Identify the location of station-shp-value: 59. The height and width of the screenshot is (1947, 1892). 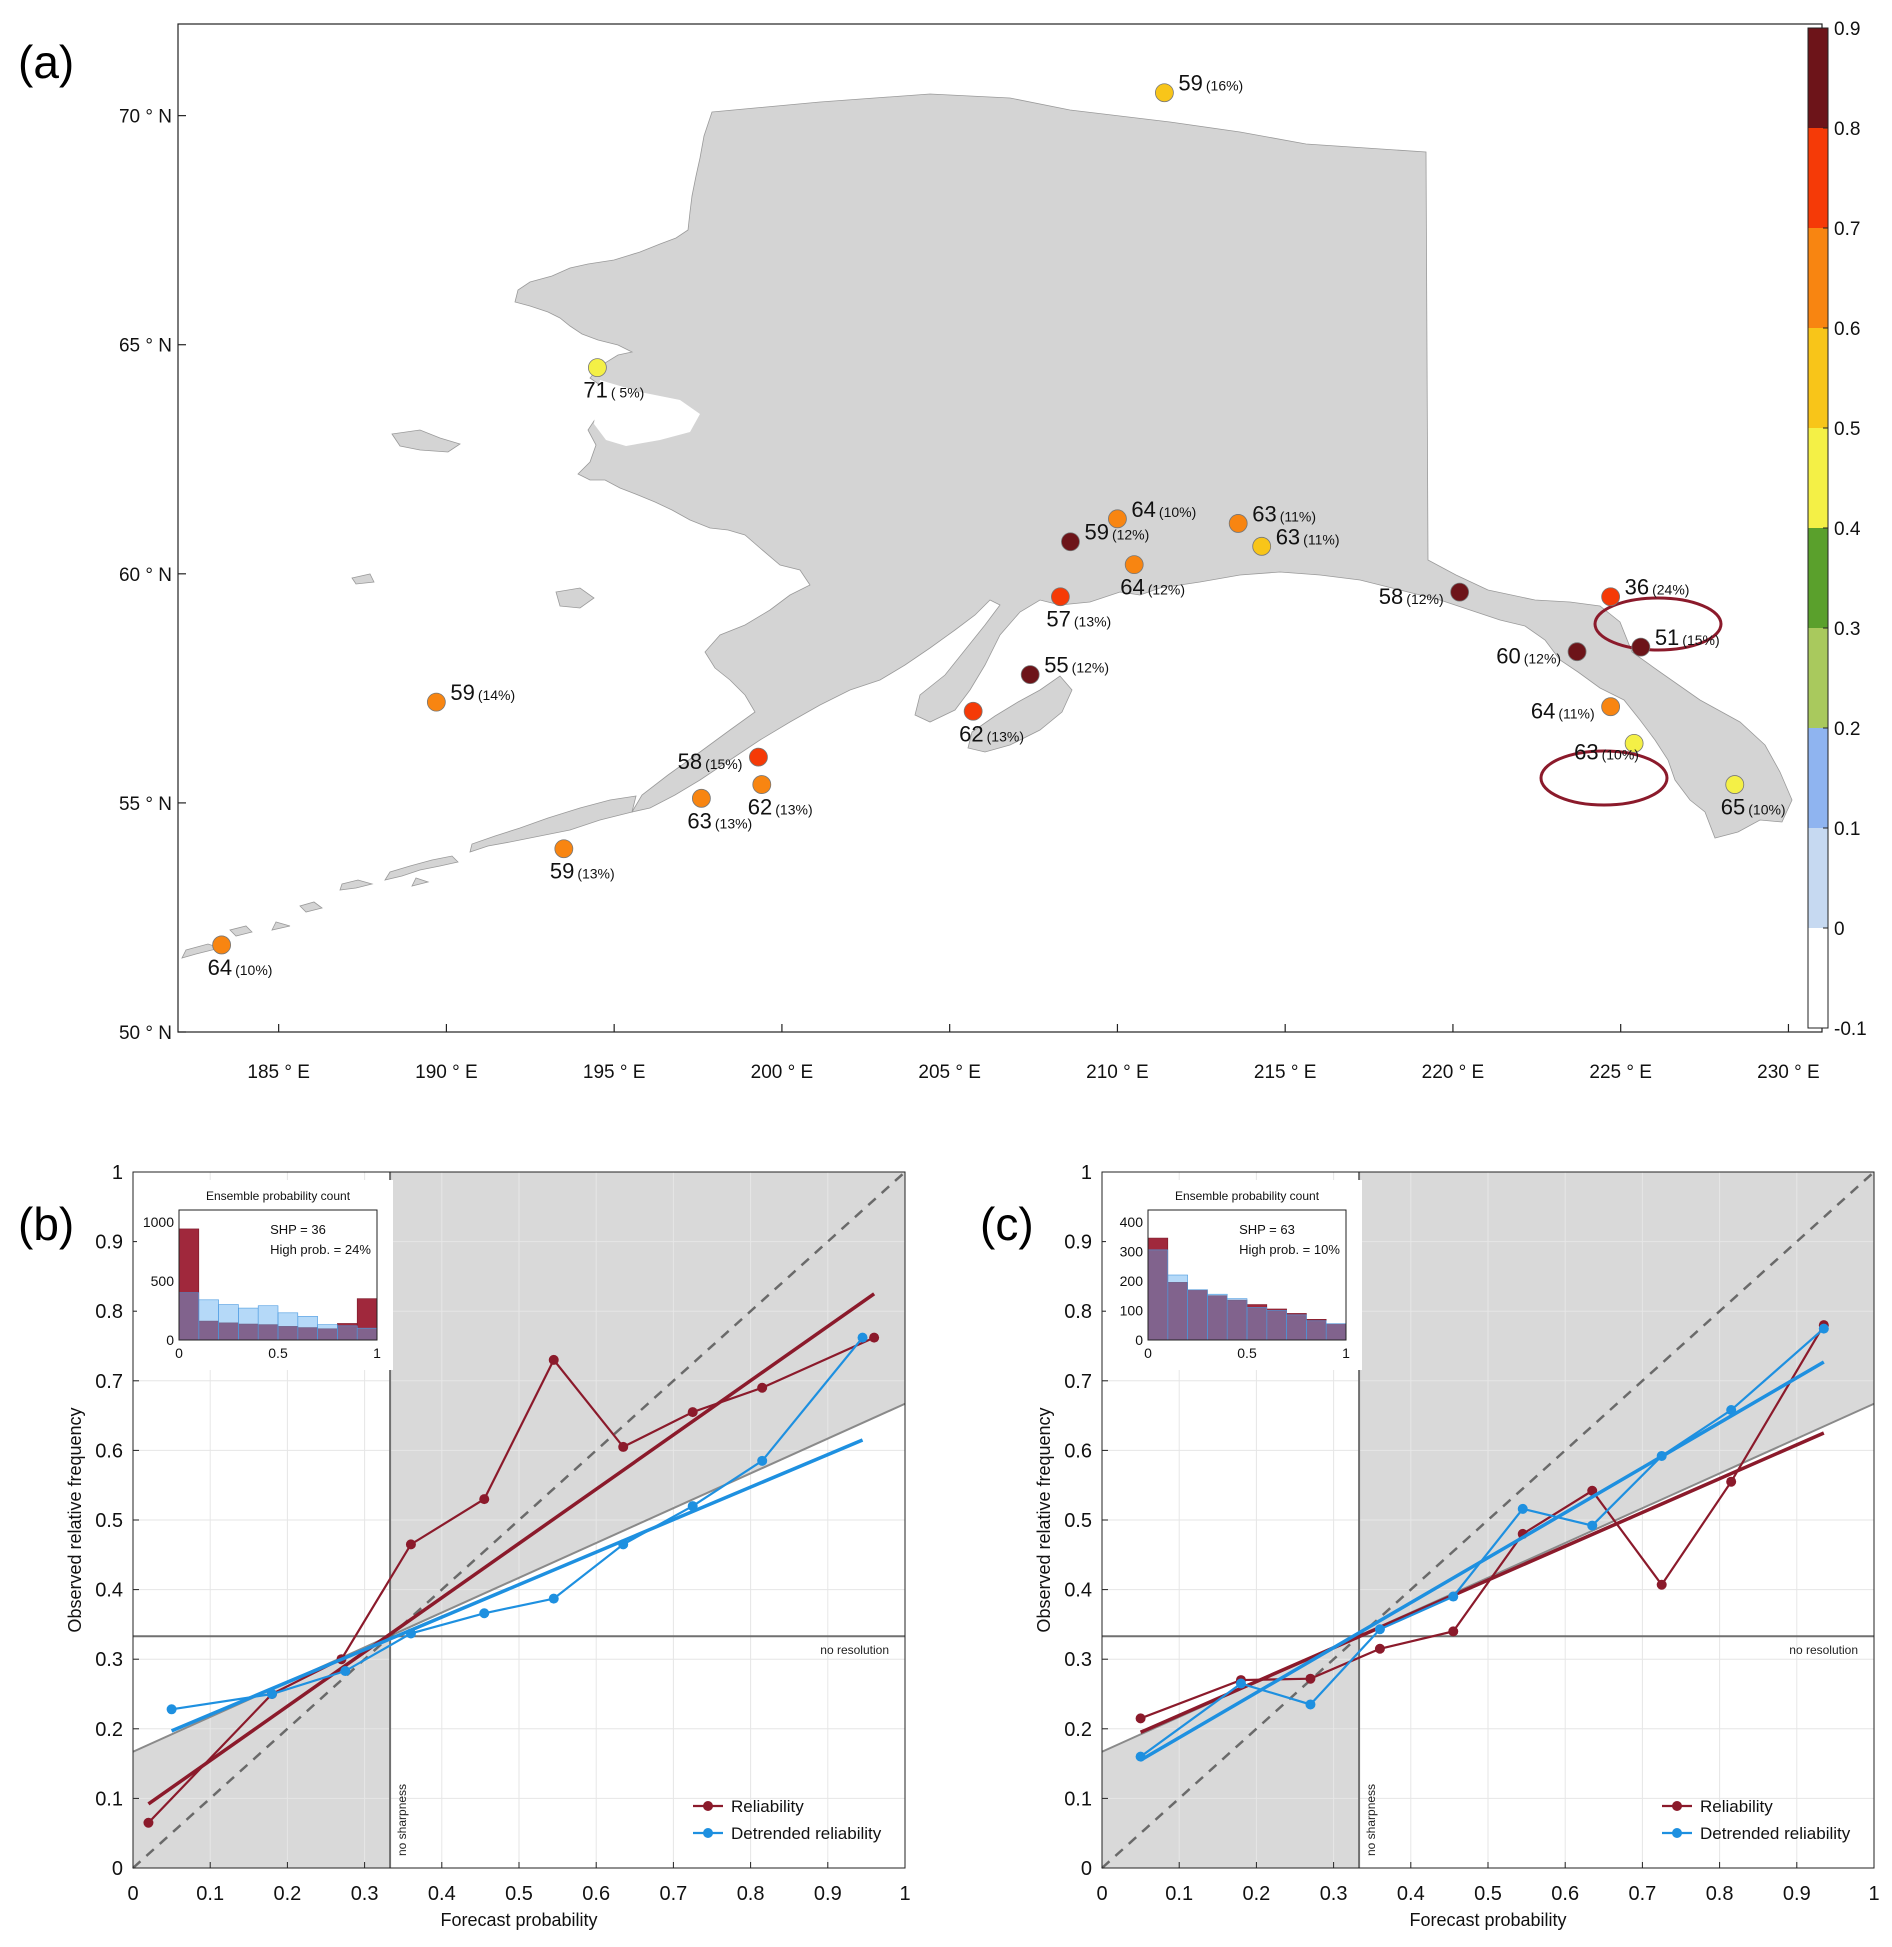
(462, 692).